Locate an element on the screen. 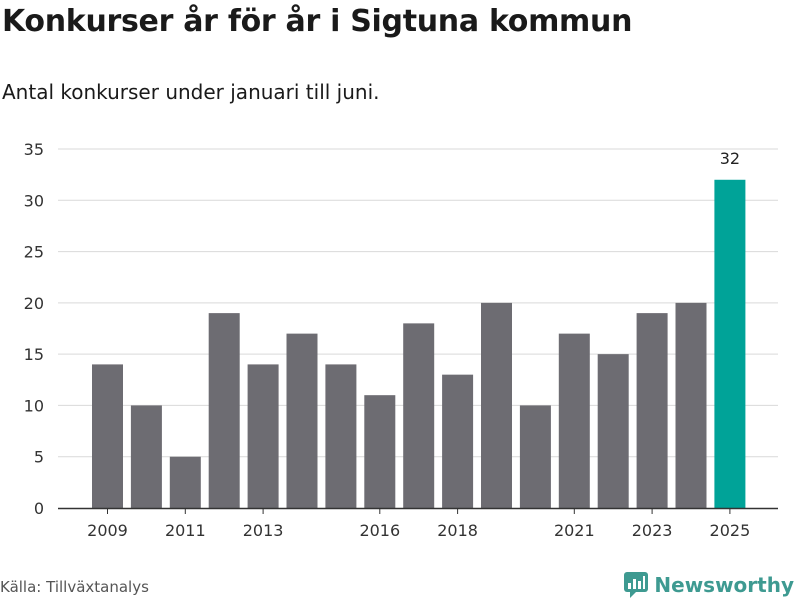 The width and height of the screenshot is (800, 600). y-tick-label: 25 is located at coordinates (34, 252).